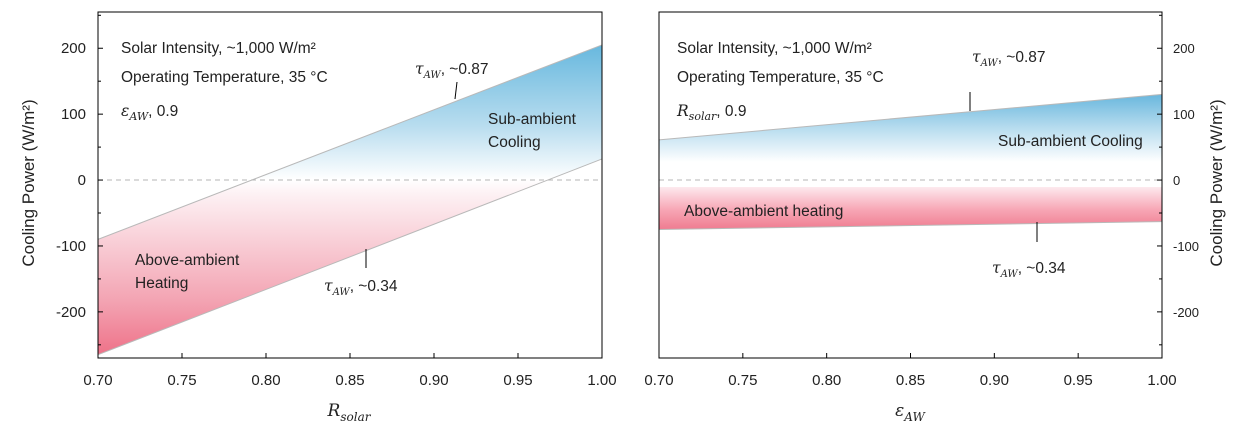  Describe the element at coordinates (910, 117) in the screenshot. I see `upper-bound-line` at that location.